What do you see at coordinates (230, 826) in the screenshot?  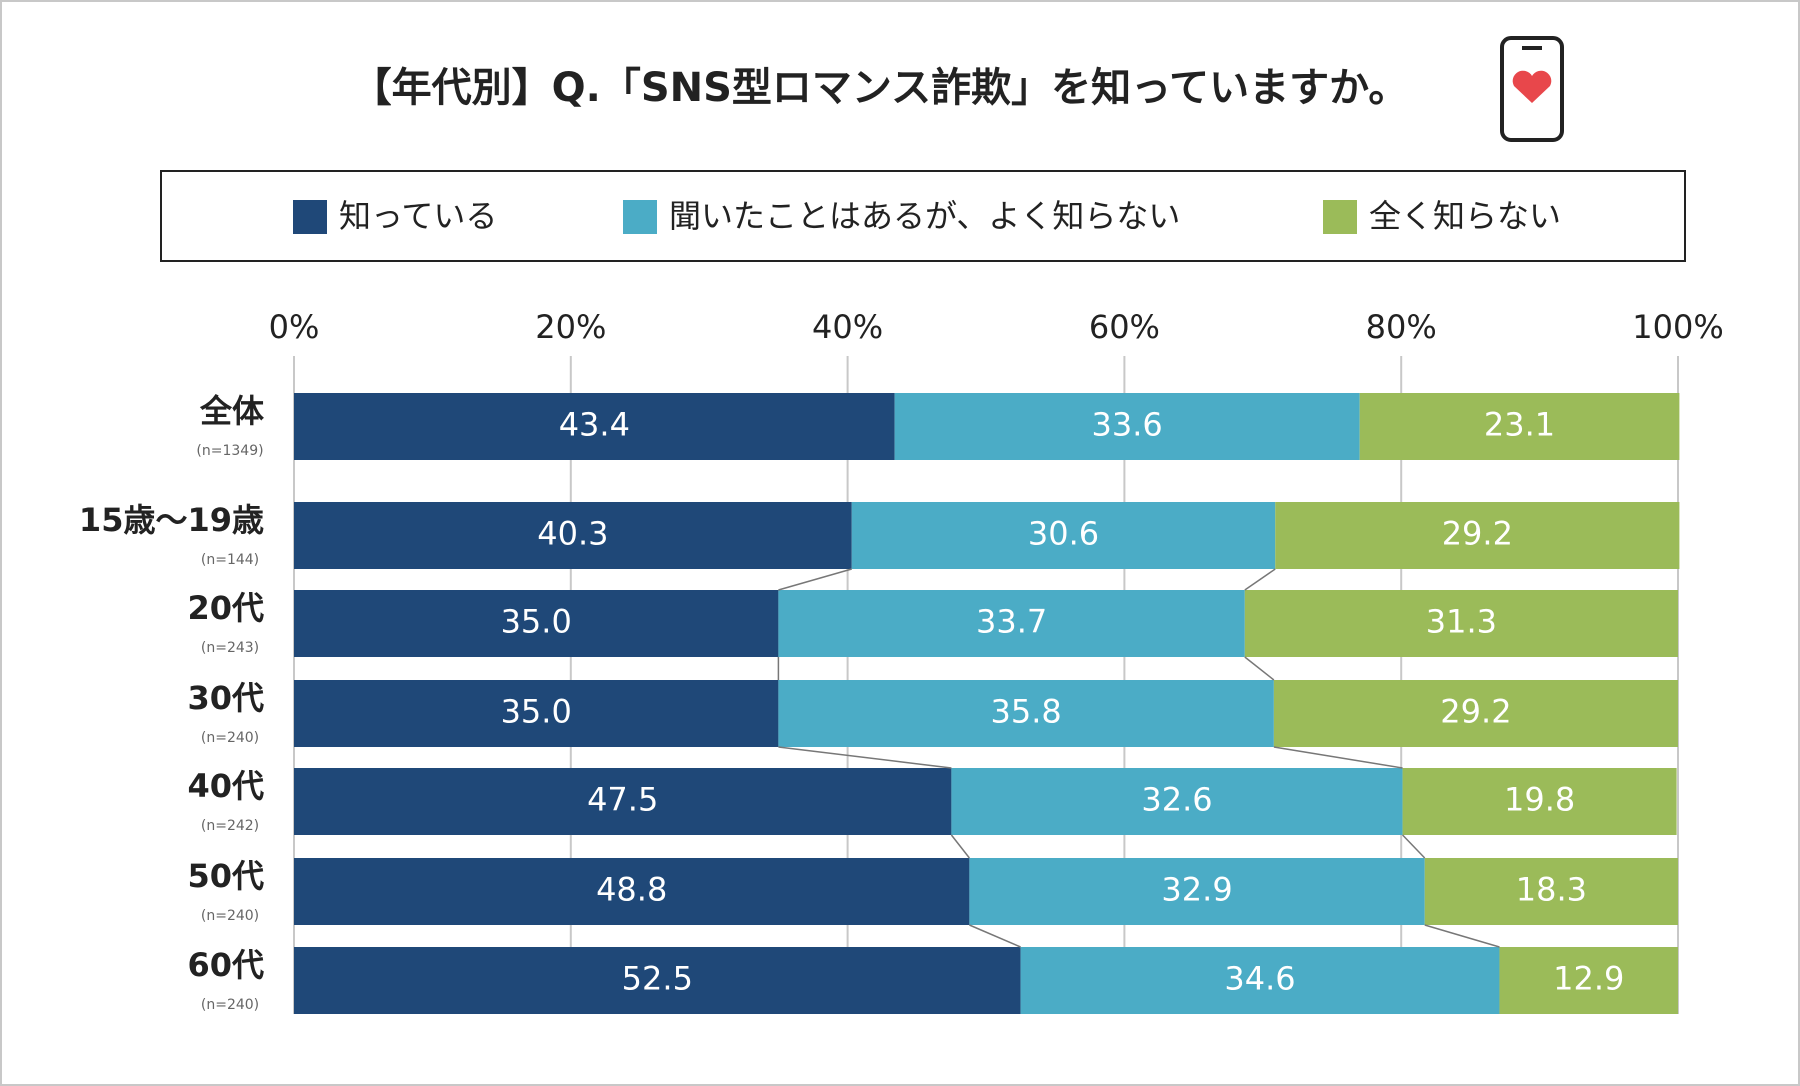 I see `sample-size: (n=242)` at bounding box center [230, 826].